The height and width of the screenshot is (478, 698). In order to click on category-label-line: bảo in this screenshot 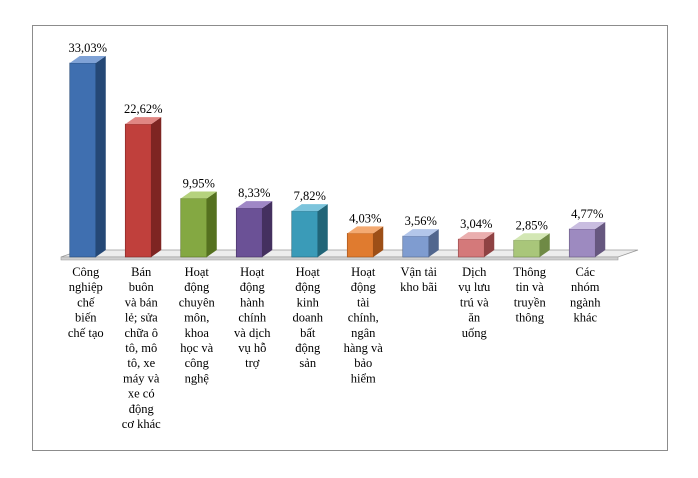, I will do `click(363, 363)`.